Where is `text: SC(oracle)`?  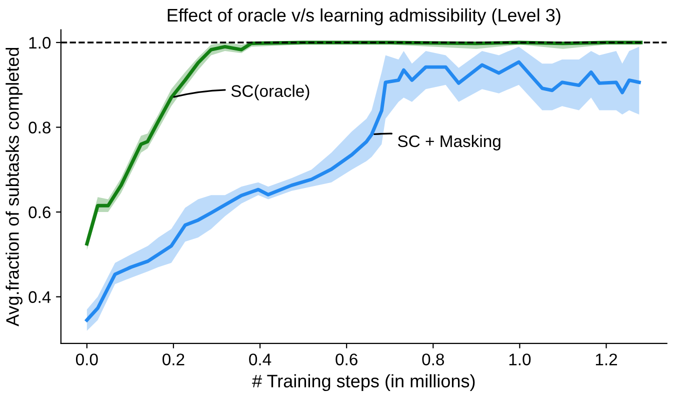 text: SC(oracle) is located at coordinates (270, 92).